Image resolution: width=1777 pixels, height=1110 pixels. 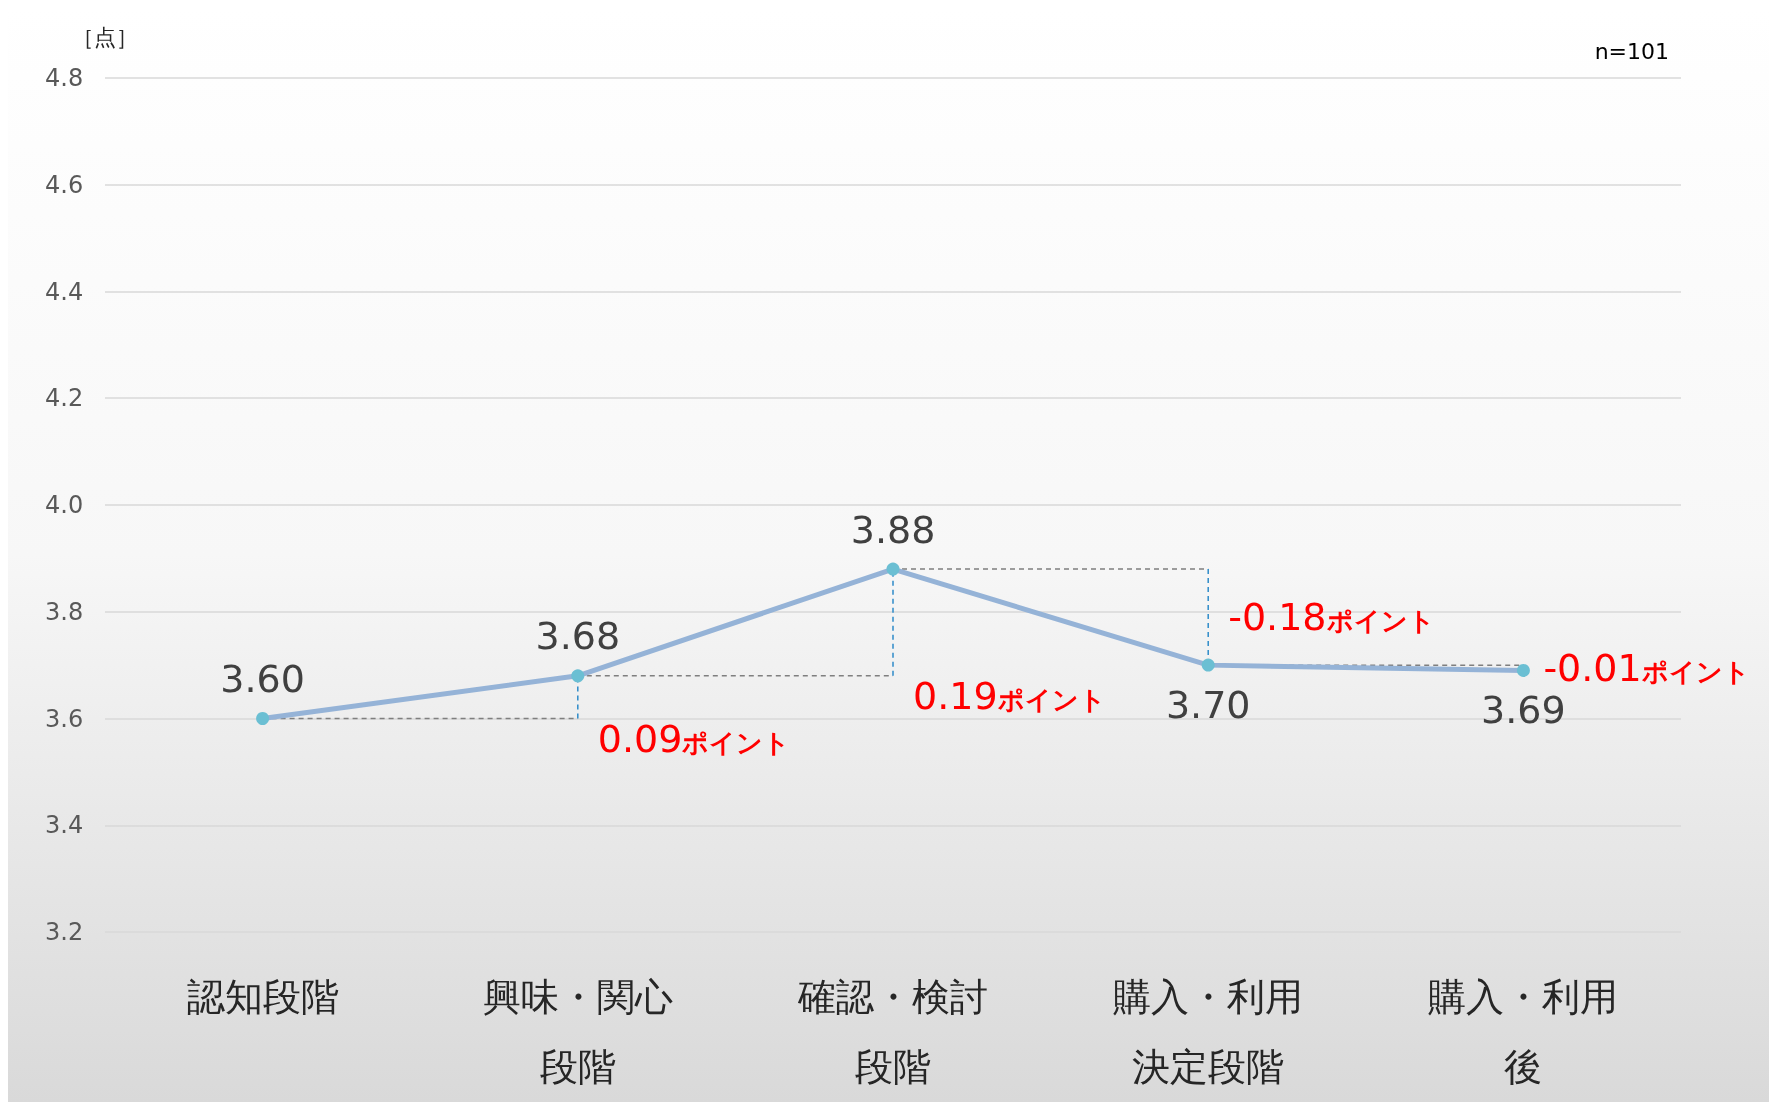 I want to click on data-label: 3.69, so click(x=1523, y=709).